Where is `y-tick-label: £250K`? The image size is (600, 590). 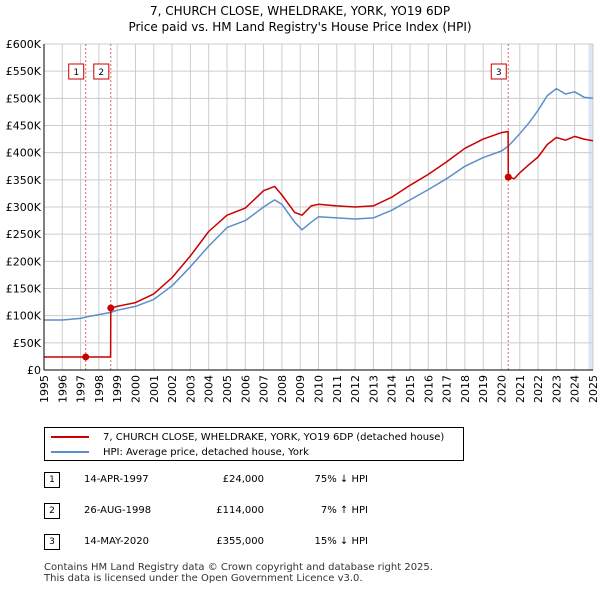
y-tick-label: £250K is located at coordinates (24, 234).